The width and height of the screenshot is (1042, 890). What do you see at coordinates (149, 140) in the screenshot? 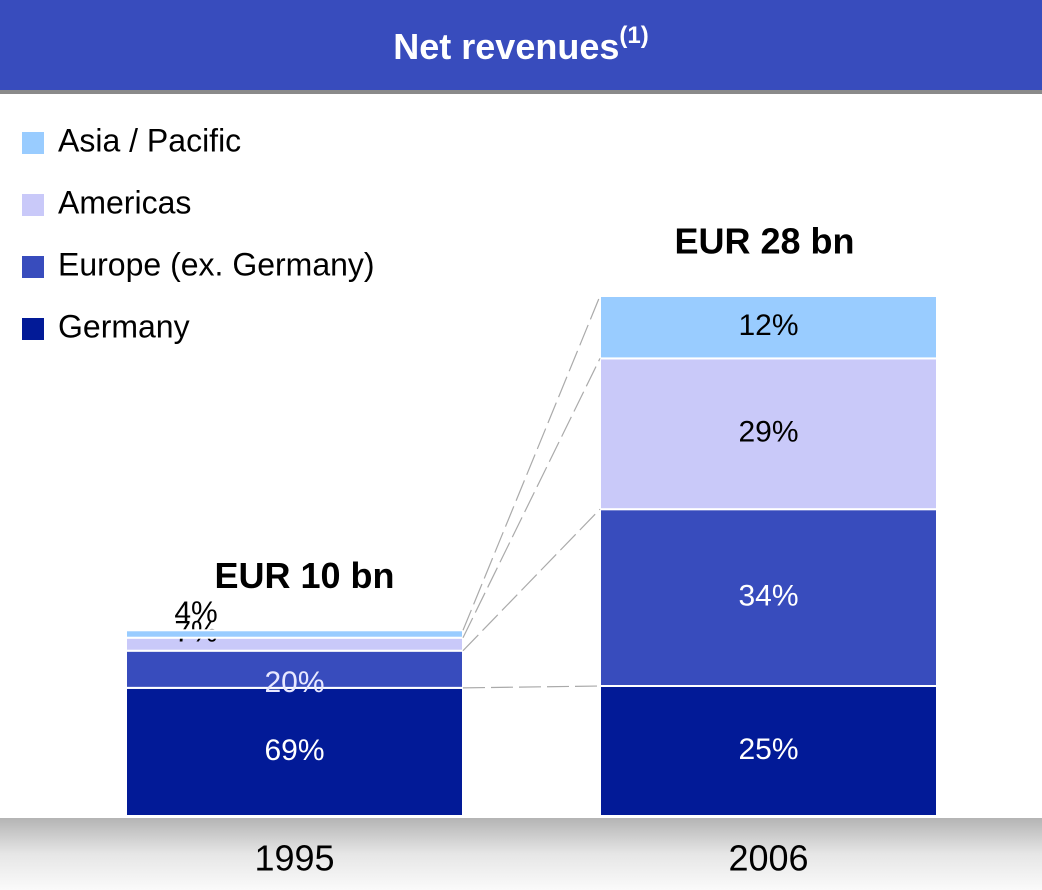
I see `legend-label: Asia / Pacific` at bounding box center [149, 140].